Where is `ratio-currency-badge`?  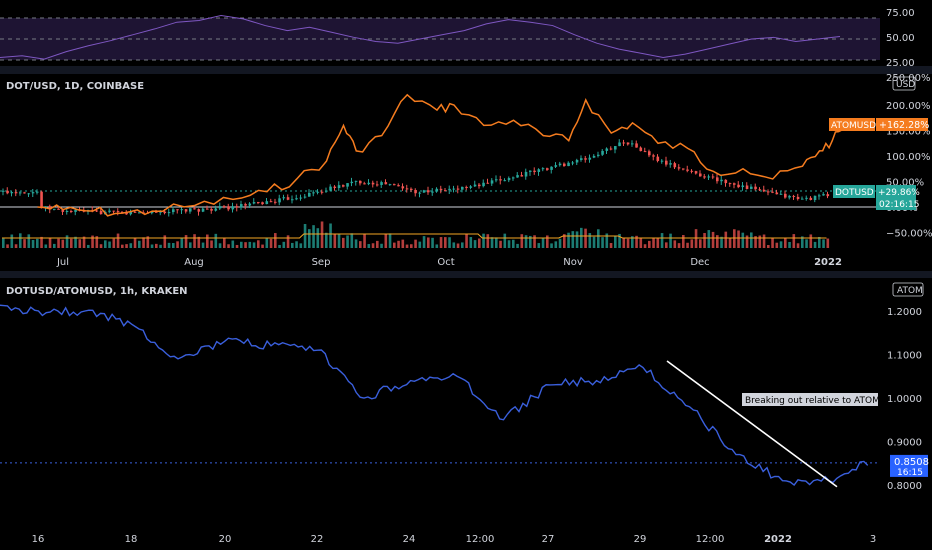 ratio-currency-badge is located at coordinates (908, 289).